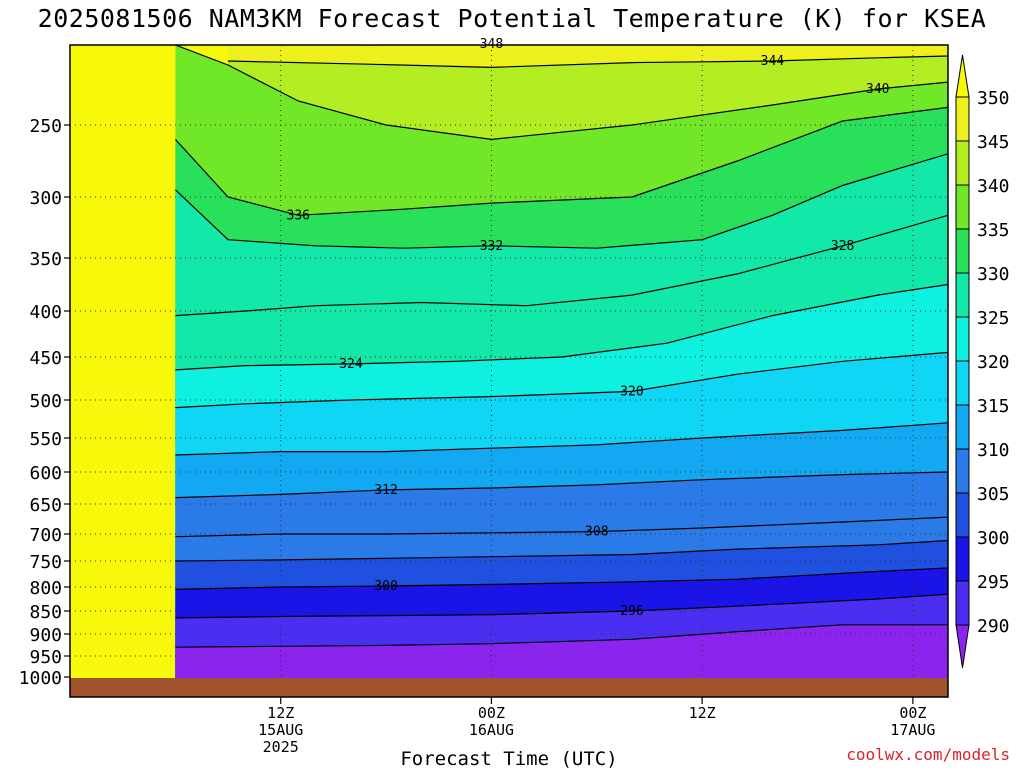 The image size is (1024, 768). I want to click on x-tick-label: 16AUG, so click(491, 730).